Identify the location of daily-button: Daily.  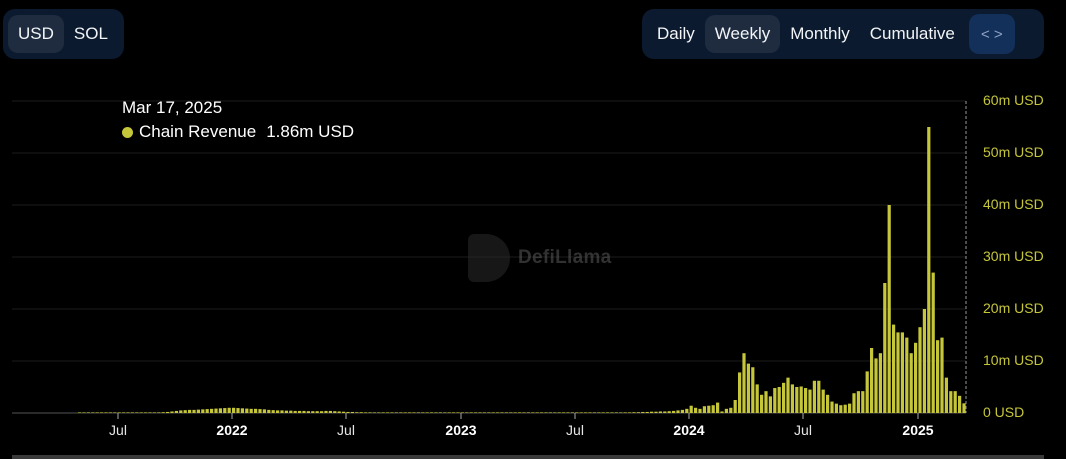
(676, 33).